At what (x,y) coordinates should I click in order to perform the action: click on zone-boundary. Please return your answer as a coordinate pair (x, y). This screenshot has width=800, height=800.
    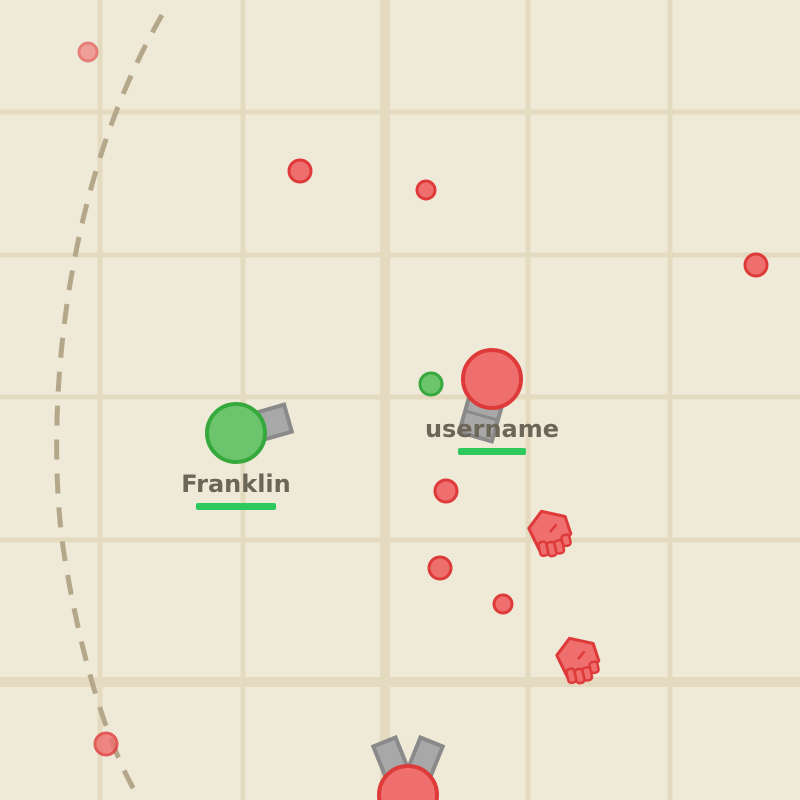
    Looking at the image, I should click on (109, 406).